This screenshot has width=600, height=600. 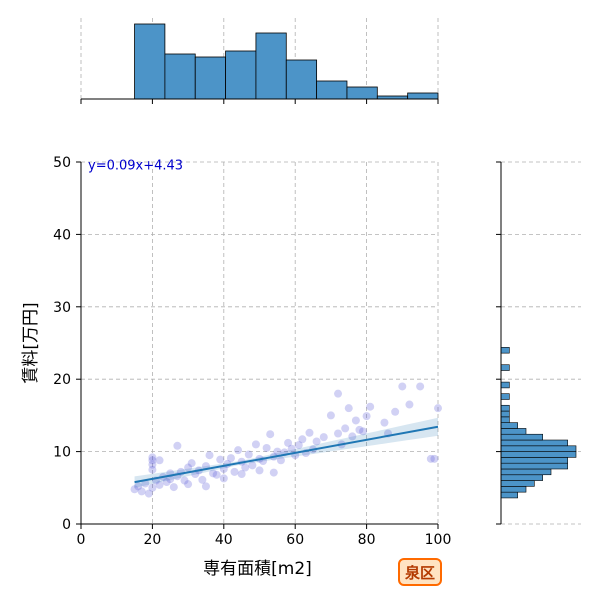 I want to click on scatter-points, so click(x=286, y=440).